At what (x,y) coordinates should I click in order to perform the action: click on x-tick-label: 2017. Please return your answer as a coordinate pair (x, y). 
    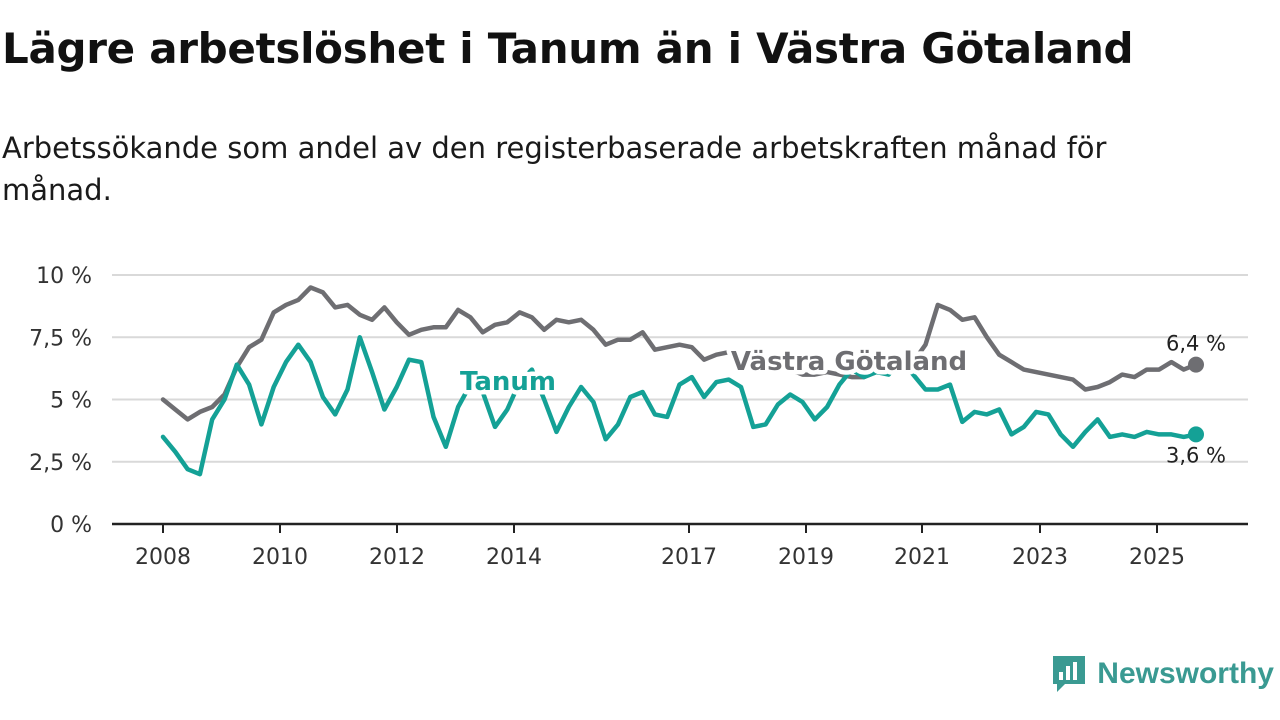
    Looking at the image, I should click on (689, 557).